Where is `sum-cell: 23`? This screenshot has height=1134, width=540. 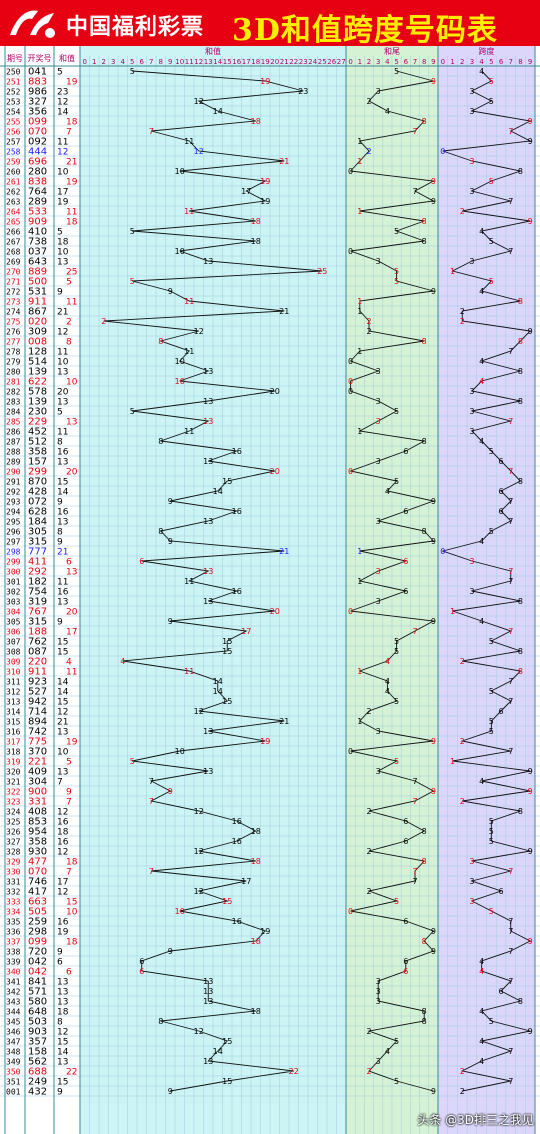
sum-cell: 23 is located at coordinates (62, 93).